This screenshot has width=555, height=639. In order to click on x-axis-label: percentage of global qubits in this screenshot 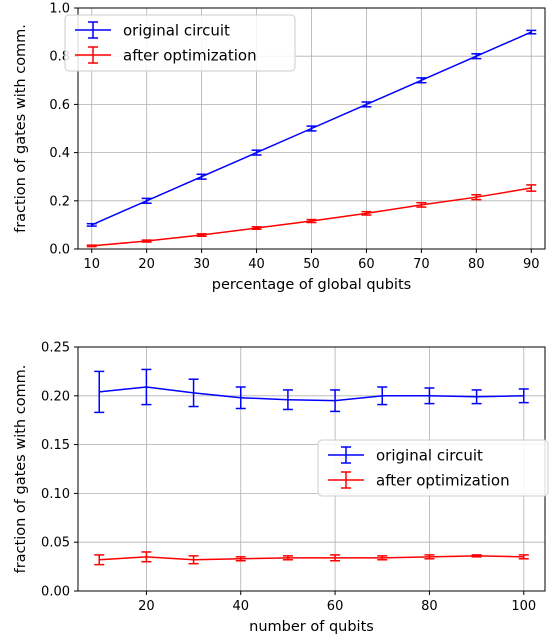, I will do `click(311, 285)`.